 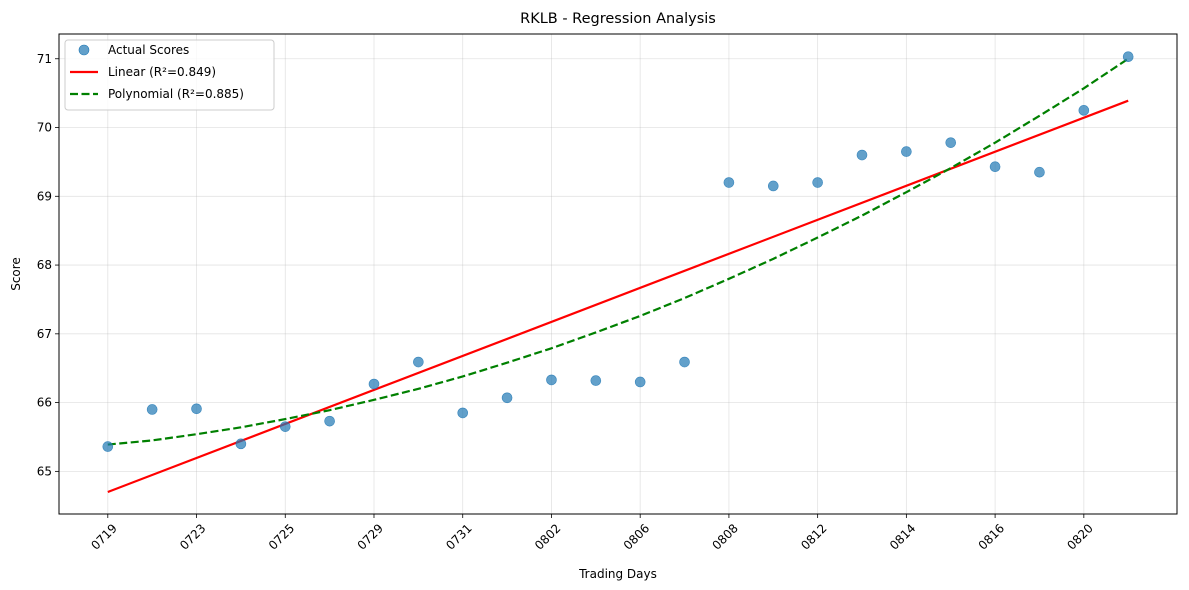 What do you see at coordinates (44, 403) in the screenshot?
I see `y-tick-label: 66` at bounding box center [44, 403].